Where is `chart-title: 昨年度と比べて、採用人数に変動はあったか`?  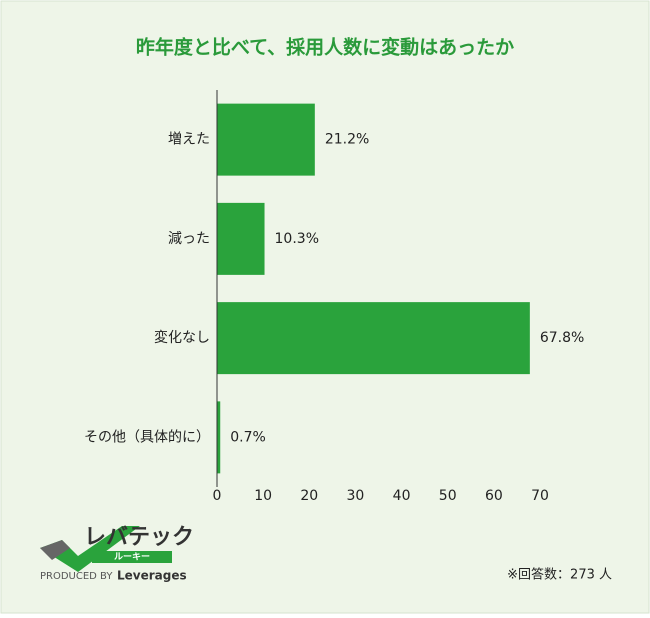
chart-title: 昨年度と比べて、採用人数に変動はあったか is located at coordinates (325, 47).